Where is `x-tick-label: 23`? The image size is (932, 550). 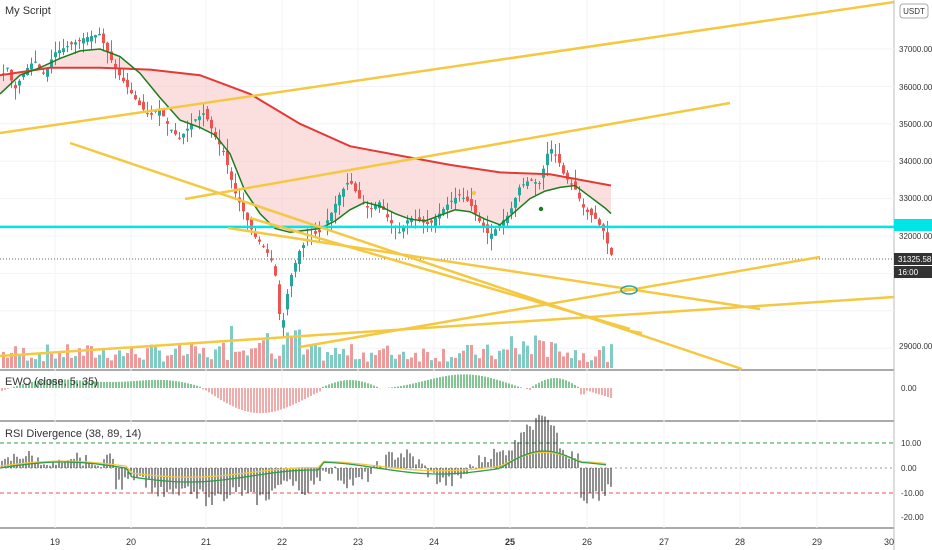
x-tick-label: 23 is located at coordinates (358, 542).